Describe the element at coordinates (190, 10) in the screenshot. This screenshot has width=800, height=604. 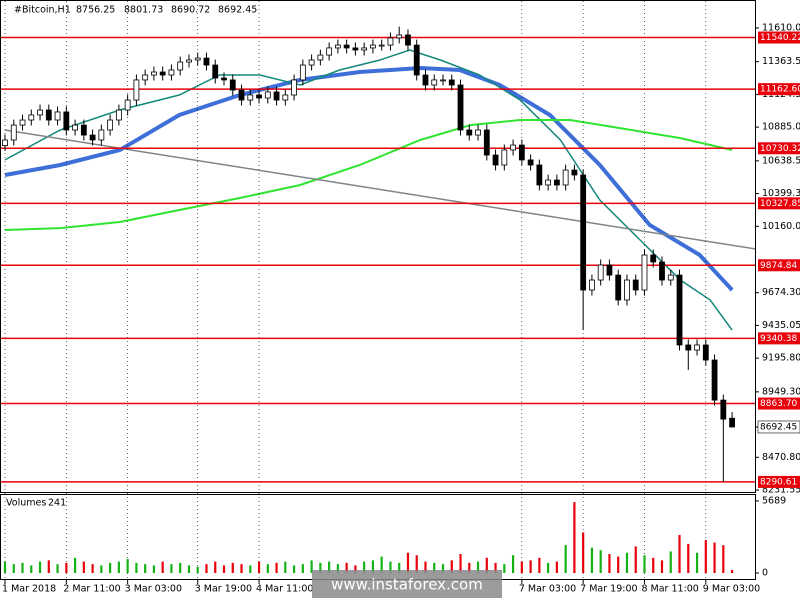
I see `low-value: 8690.72` at that location.